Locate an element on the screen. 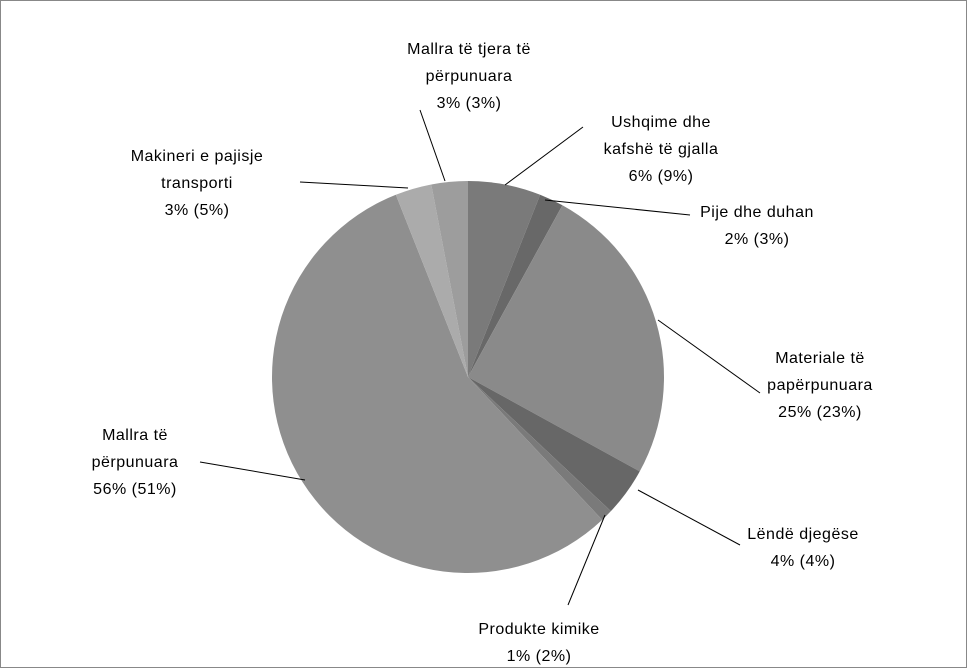 This screenshot has width=968, height=669. slice-label: kafshë të gjalla is located at coordinates (661, 149).